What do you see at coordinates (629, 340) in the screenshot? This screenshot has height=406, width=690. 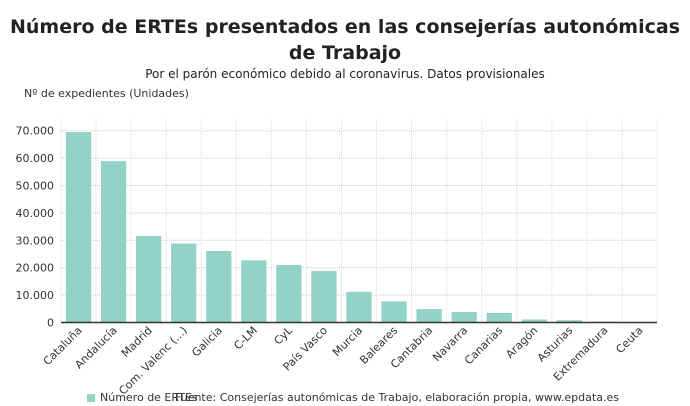 I see `x-tick-label: Ceuta` at bounding box center [629, 340].